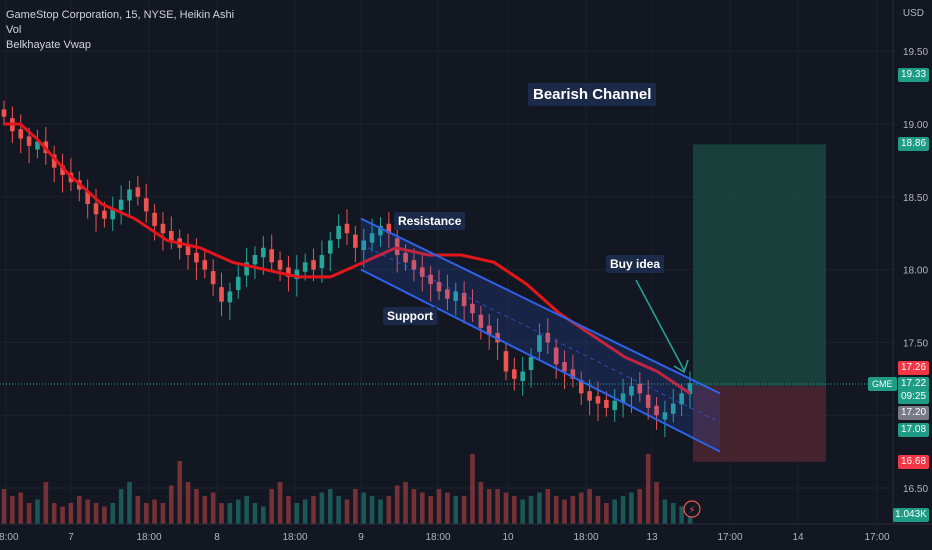 This screenshot has width=932, height=550. I want to click on buy-idea-label: Buy idea, so click(635, 264).